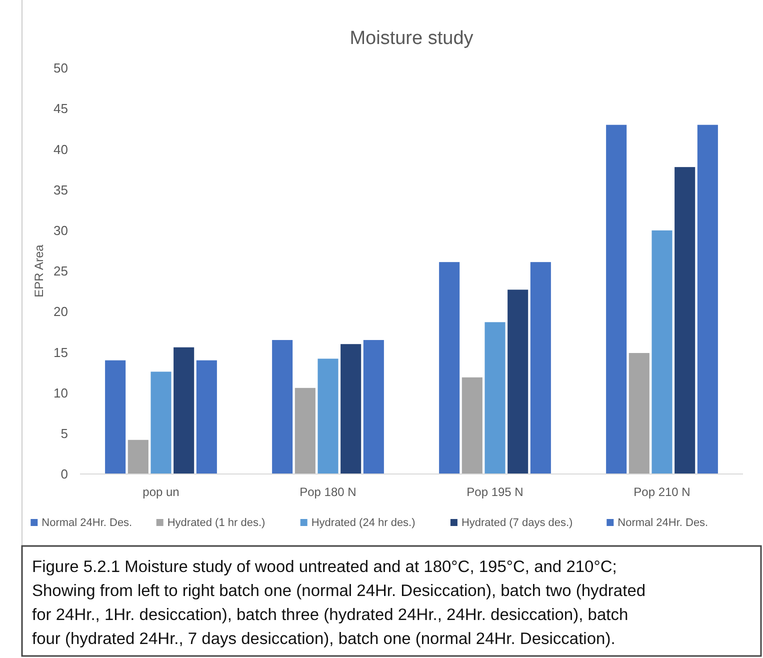  What do you see at coordinates (64, 433) in the screenshot?
I see `y-tick-label: 5` at bounding box center [64, 433].